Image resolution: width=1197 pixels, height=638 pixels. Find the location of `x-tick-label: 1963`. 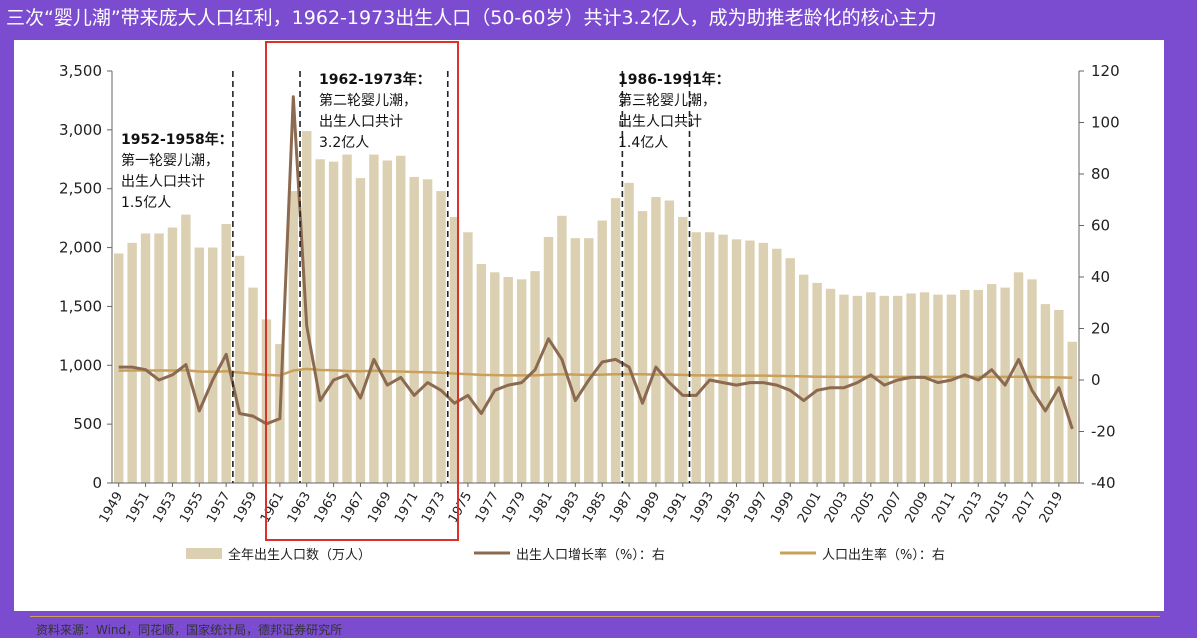

x-tick-label: 1963 is located at coordinates (300, 508).